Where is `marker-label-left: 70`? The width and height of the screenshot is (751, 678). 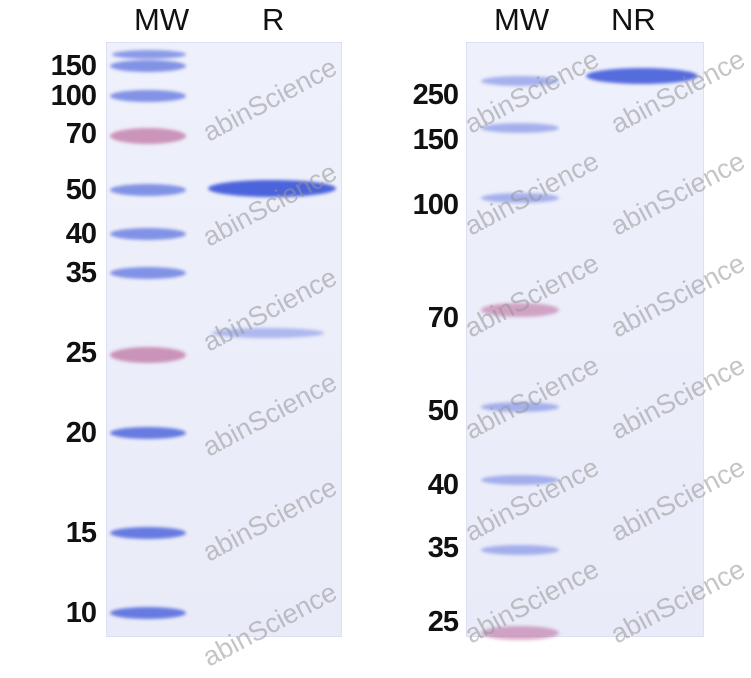
marker-label-left: 70 is located at coordinates (81, 134).